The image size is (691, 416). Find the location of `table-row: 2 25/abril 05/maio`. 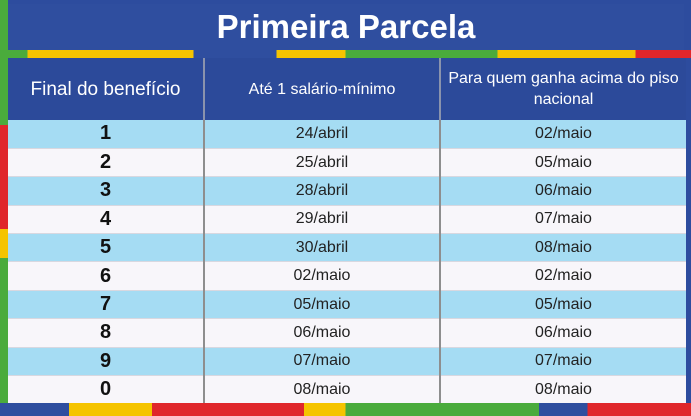

table-row: 2 25/abril 05/maio is located at coordinates (347, 163).